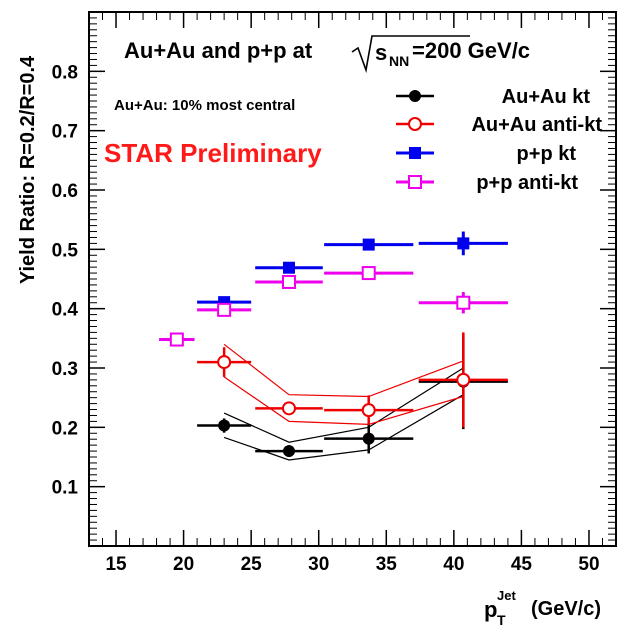 The image size is (627, 640). I want to click on x-tick-label: 20, so click(183, 564).